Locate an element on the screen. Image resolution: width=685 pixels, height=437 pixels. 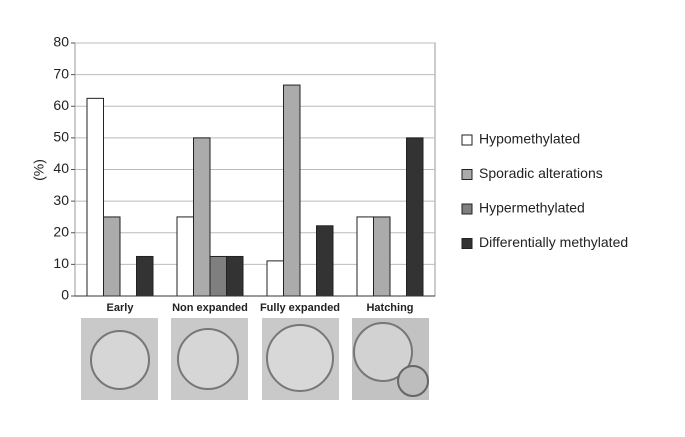
y-tick-label: 80 is located at coordinates (61, 42).